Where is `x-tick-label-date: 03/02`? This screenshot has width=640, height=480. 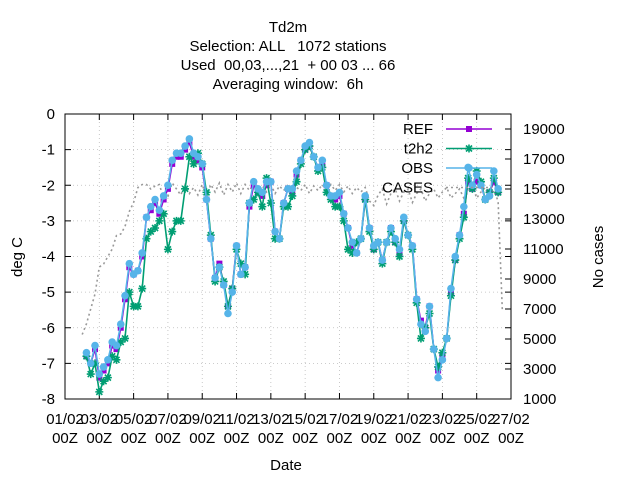
x-tick-label-date: 03/02 is located at coordinates (100, 419).